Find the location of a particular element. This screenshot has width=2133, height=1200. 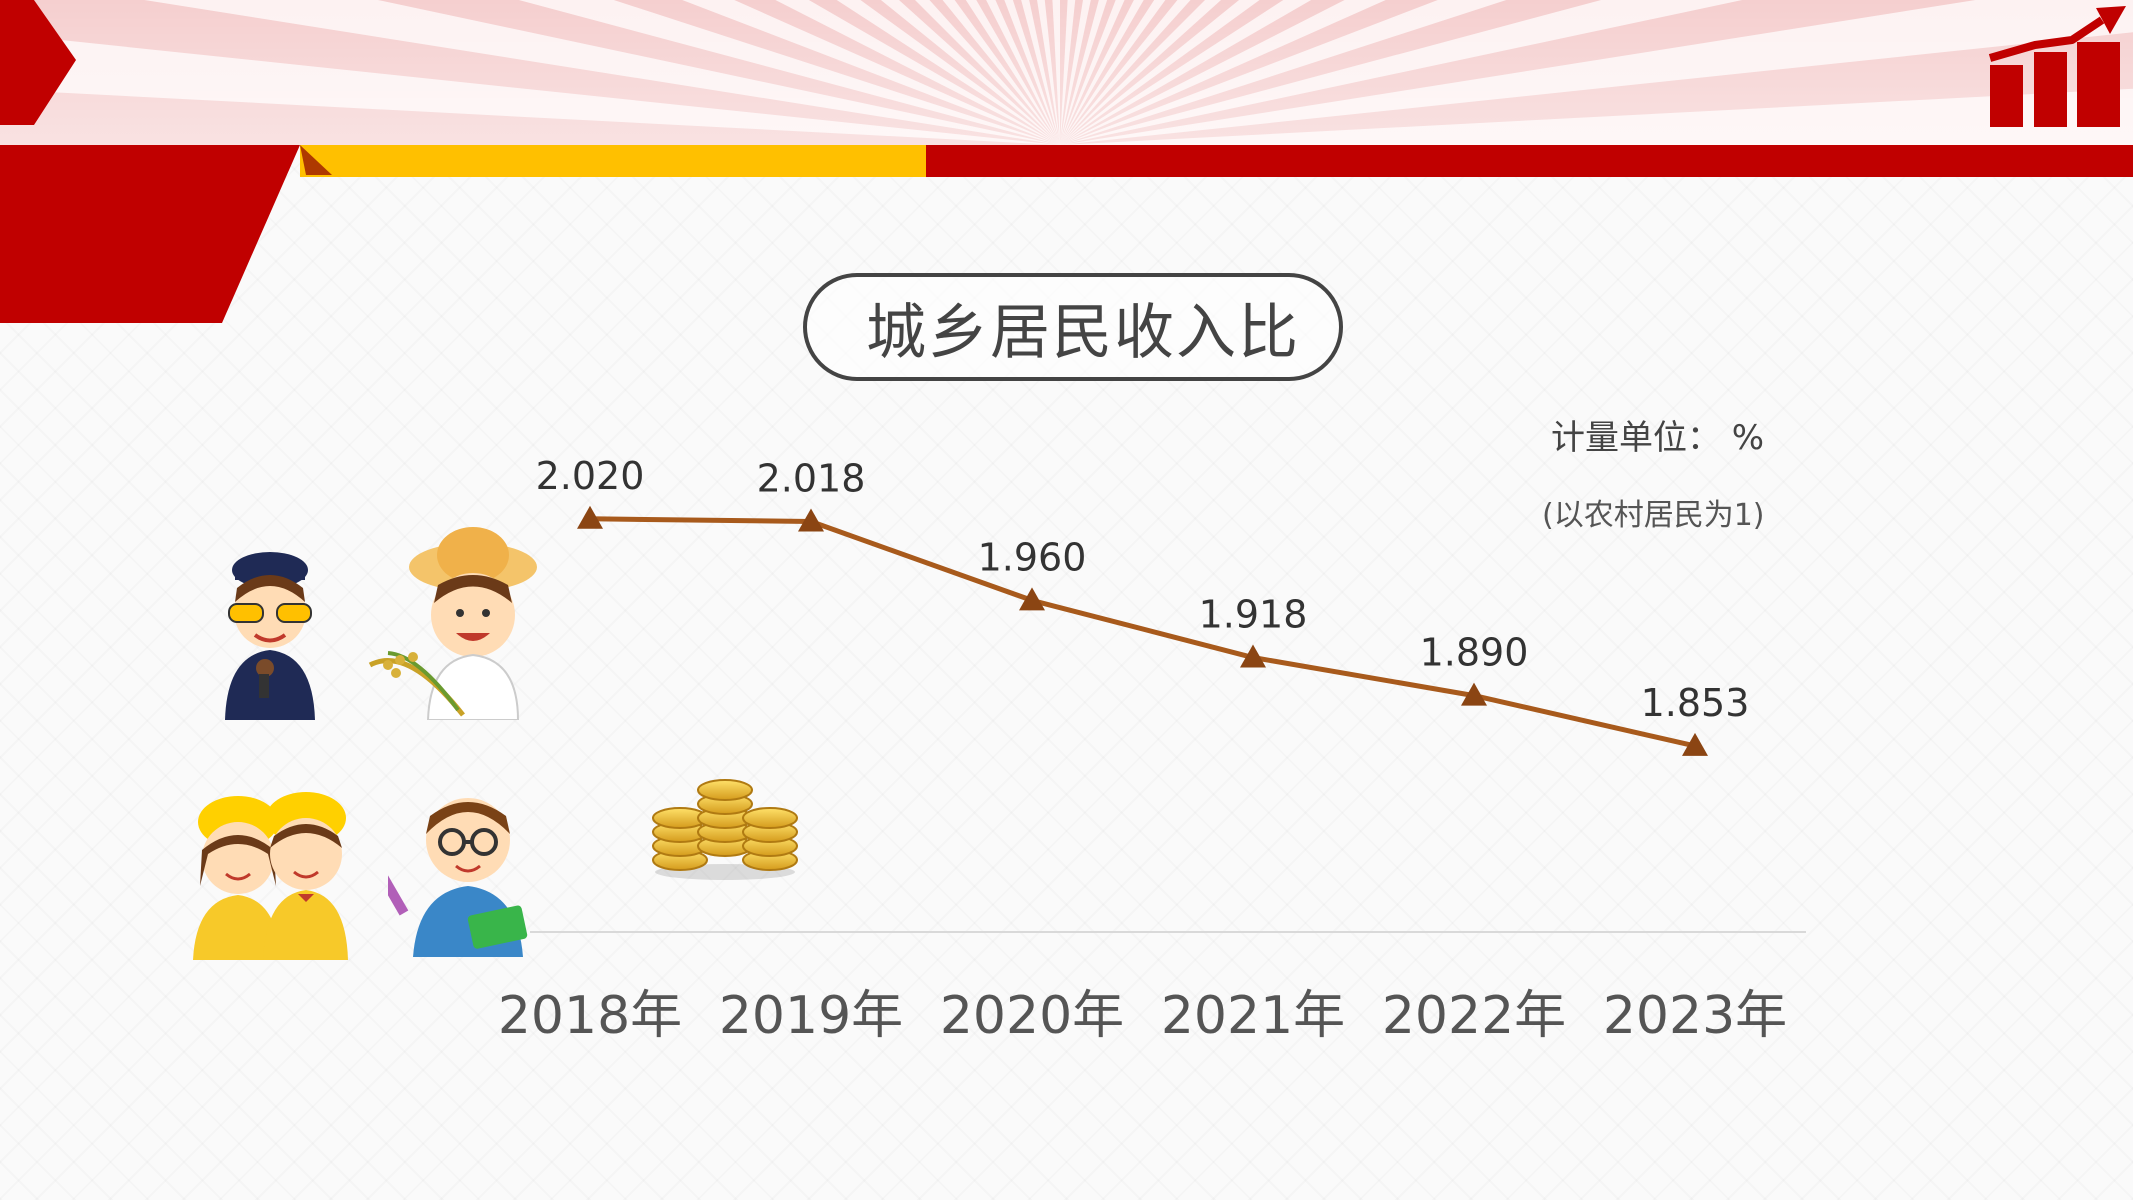

unit-label: 计量单位： % is located at coordinates (1658, 438).